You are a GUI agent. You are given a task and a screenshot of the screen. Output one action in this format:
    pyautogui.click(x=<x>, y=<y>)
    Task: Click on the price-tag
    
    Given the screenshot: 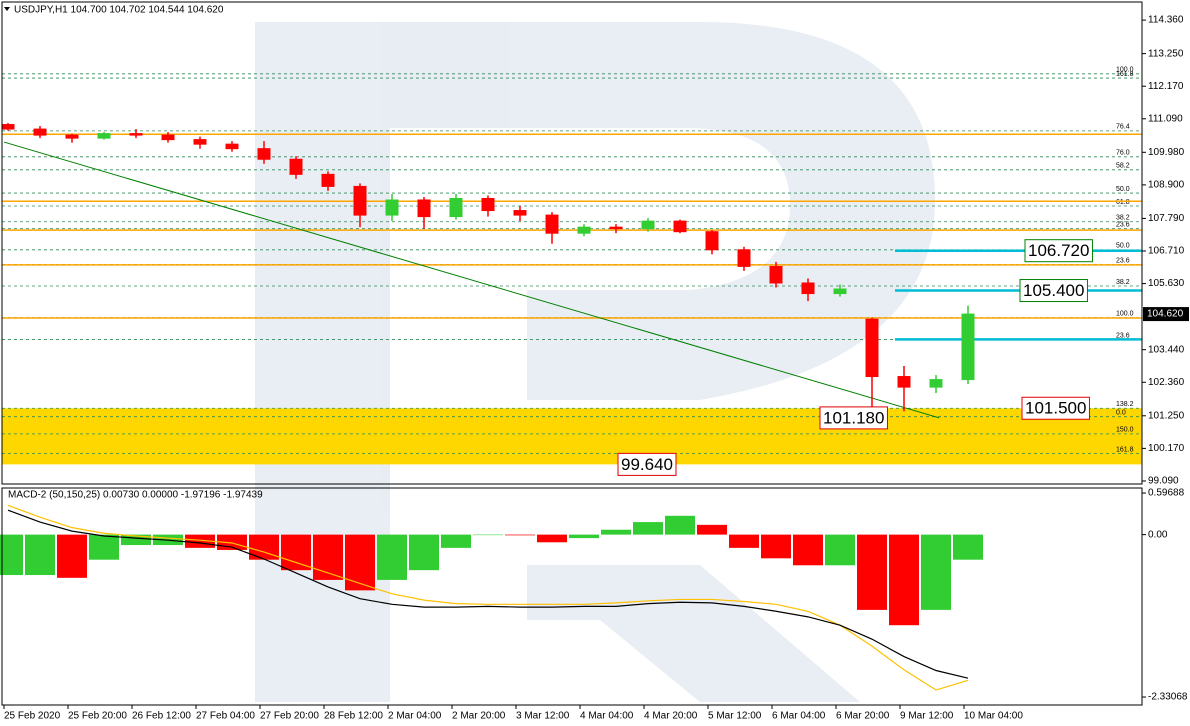 What is the action you would take?
    pyautogui.click(x=1166, y=314)
    